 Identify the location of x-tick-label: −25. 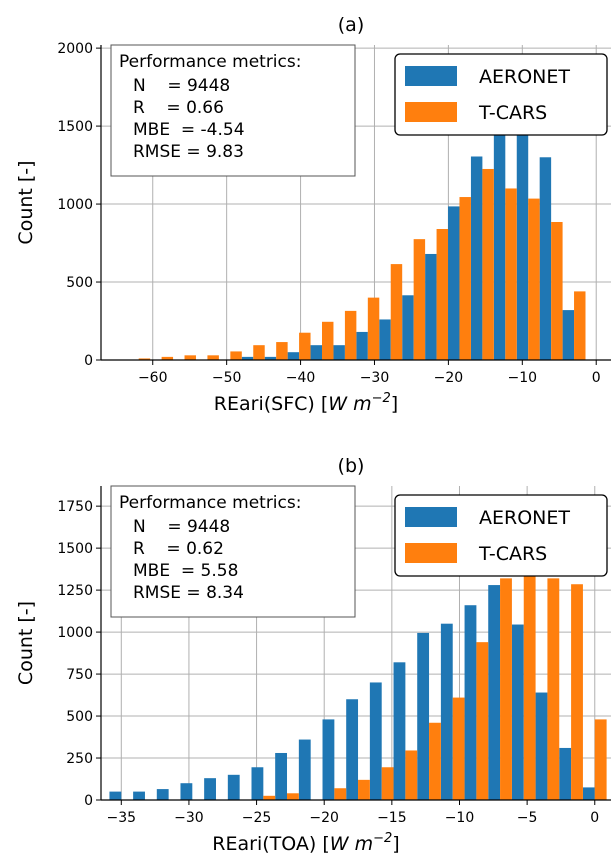
(257, 818).